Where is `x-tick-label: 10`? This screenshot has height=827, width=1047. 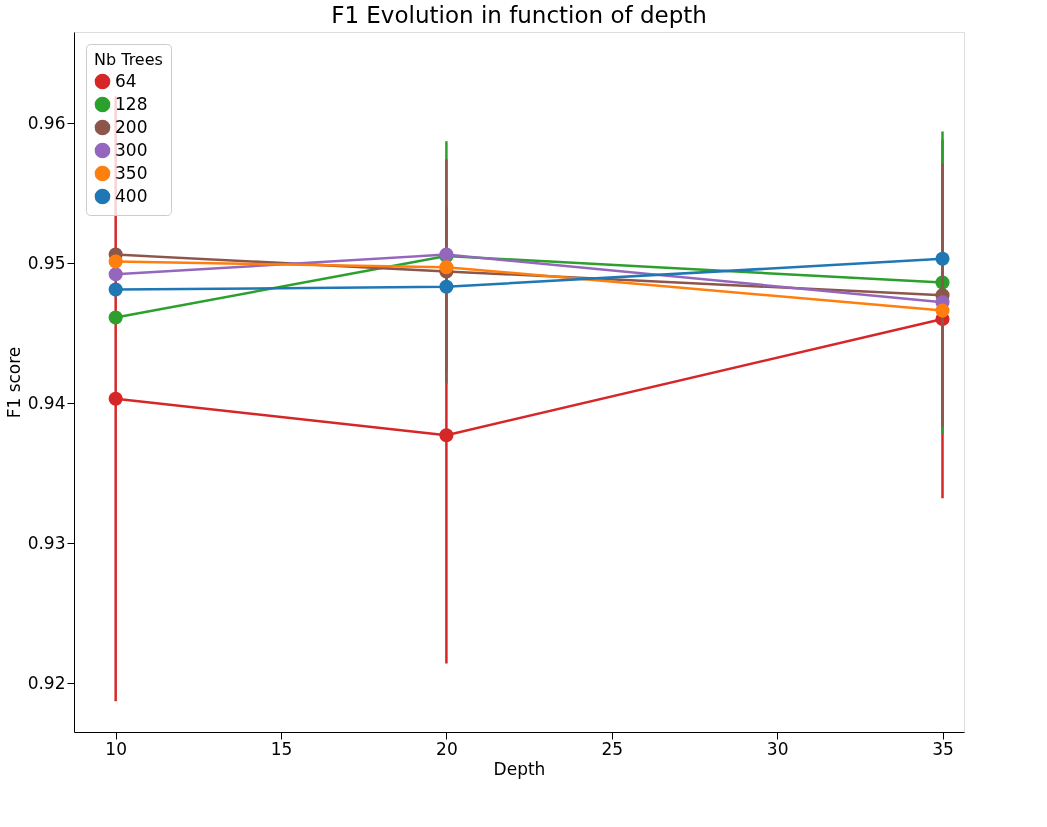
x-tick-label: 10 is located at coordinates (116, 748).